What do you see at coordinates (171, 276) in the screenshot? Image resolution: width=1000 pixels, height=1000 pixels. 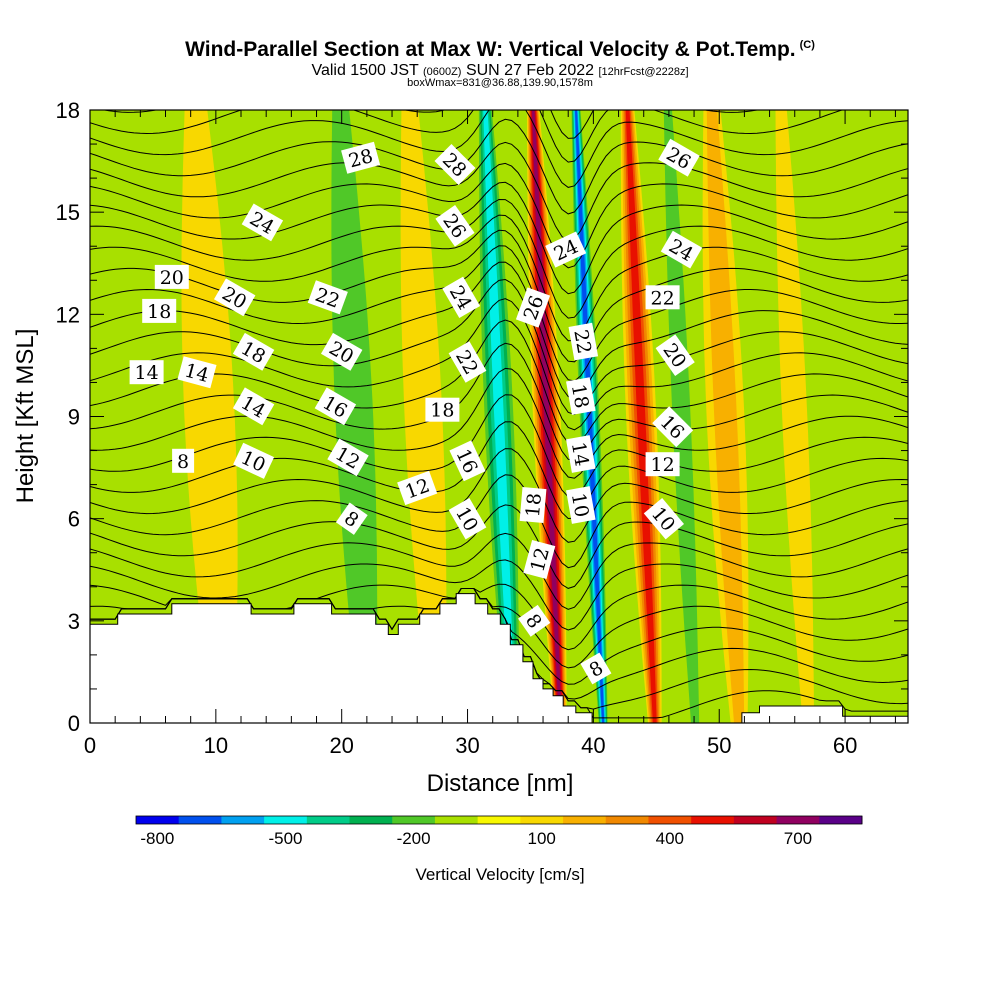 I see `contour-label-20: 20` at bounding box center [171, 276].